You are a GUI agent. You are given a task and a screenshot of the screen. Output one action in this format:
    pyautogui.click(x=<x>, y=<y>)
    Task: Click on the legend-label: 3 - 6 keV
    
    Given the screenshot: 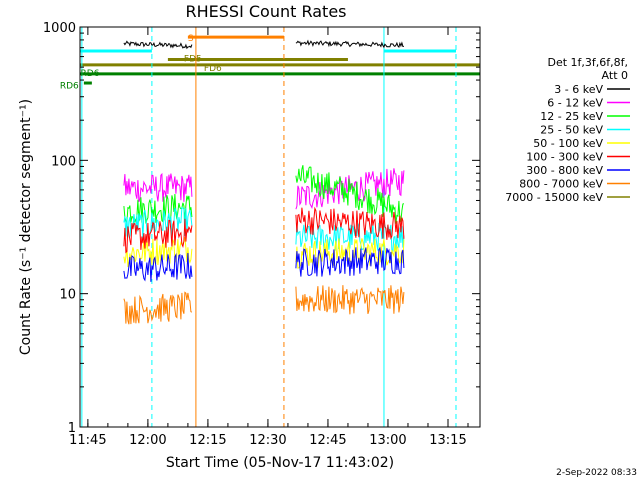 What is the action you would take?
    pyautogui.click(x=578, y=89)
    